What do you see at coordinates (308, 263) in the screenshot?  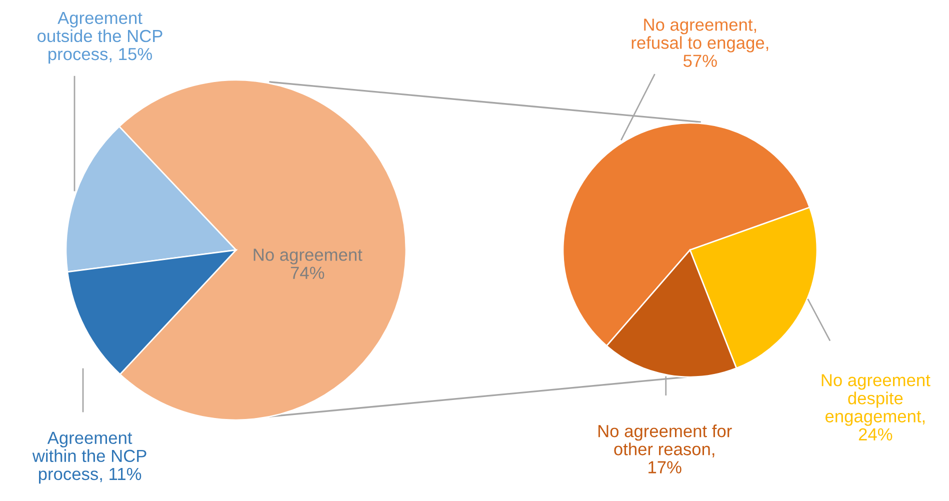 I see `slice-label: No agreement 74%` at bounding box center [308, 263].